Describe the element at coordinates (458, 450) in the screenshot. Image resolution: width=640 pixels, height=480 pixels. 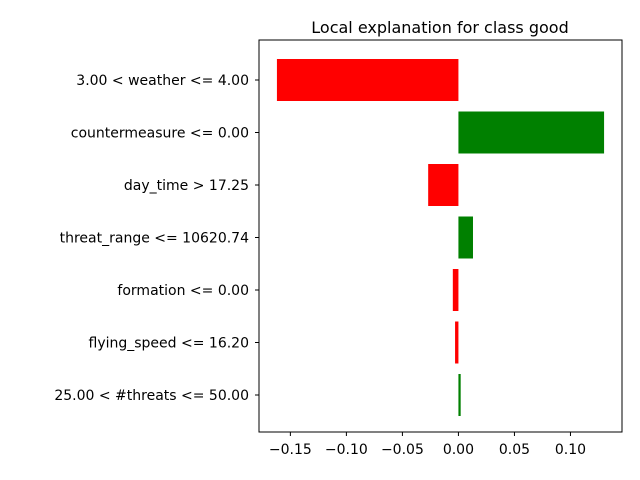
I see `x-tick-label: 0.00` at that location.